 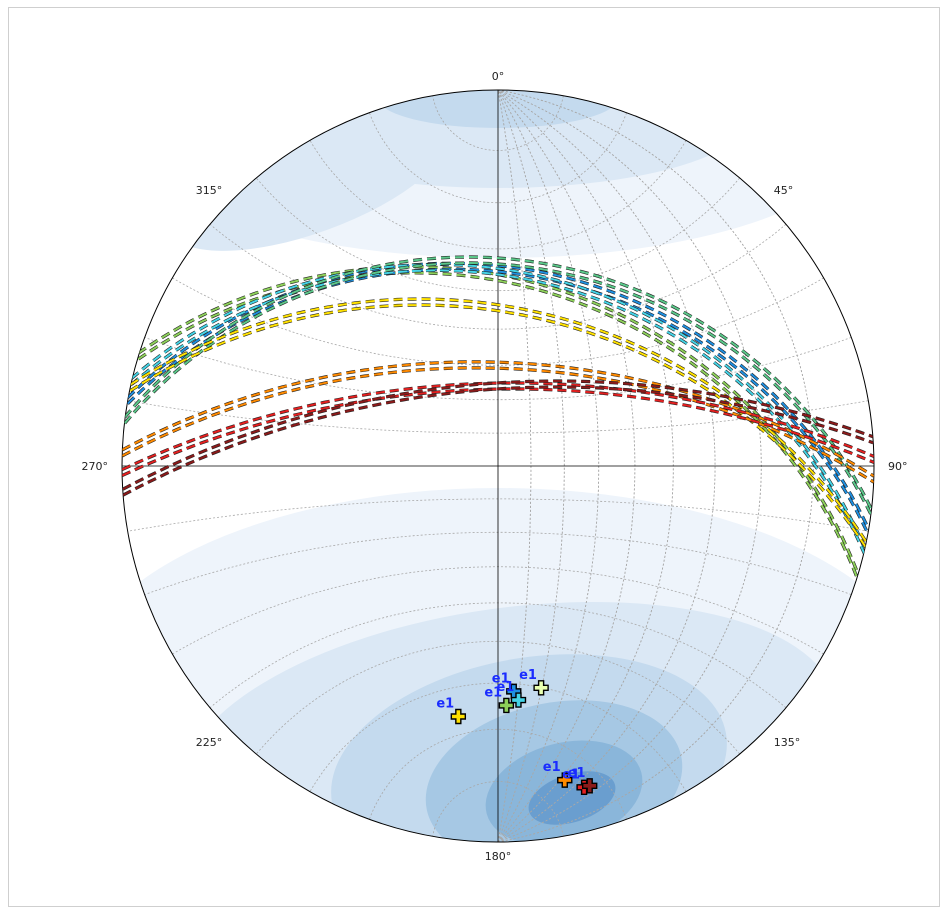 What do you see at coordinates (498, 76) in the screenshot?
I see `direction-label: 0°` at bounding box center [498, 76].